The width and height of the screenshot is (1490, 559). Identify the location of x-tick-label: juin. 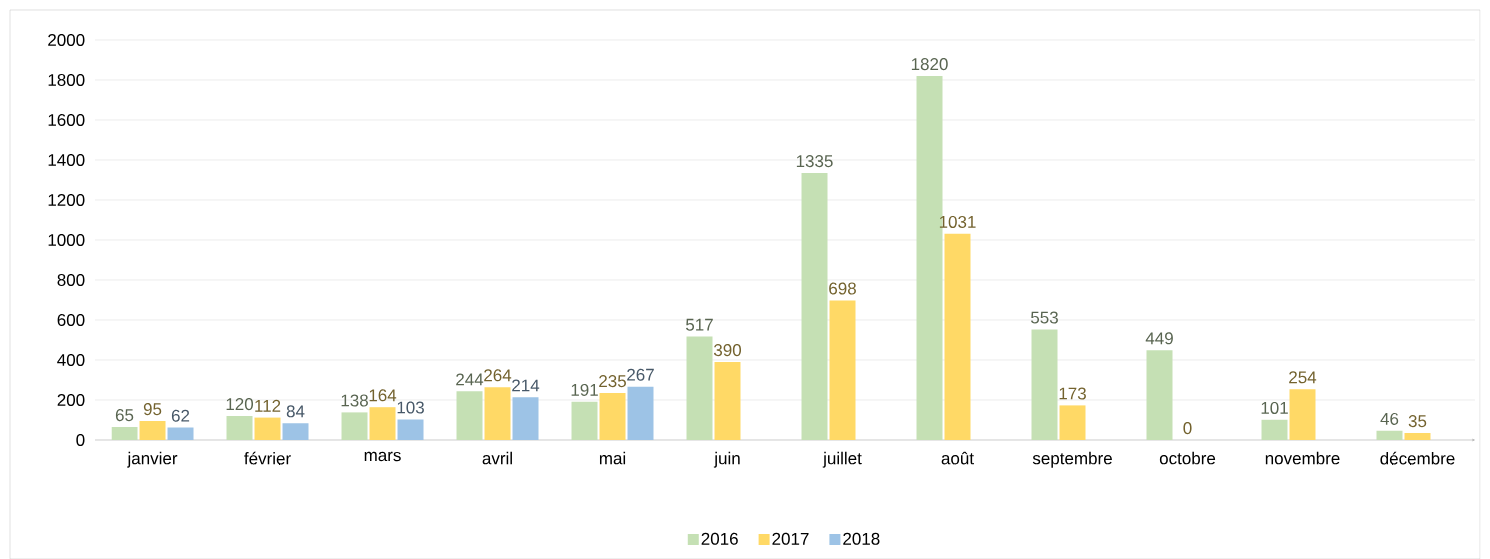
(726, 459).